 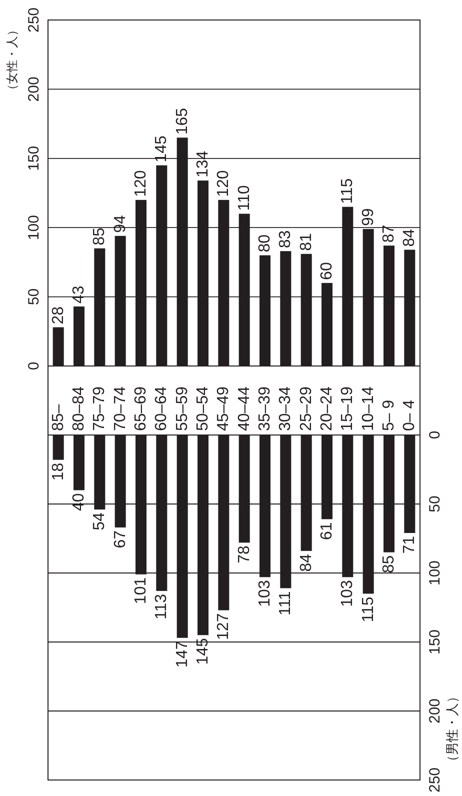 What do you see at coordinates (327, 531) in the screenshot?
I see `data-label: 61` at bounding box center [327, 531].